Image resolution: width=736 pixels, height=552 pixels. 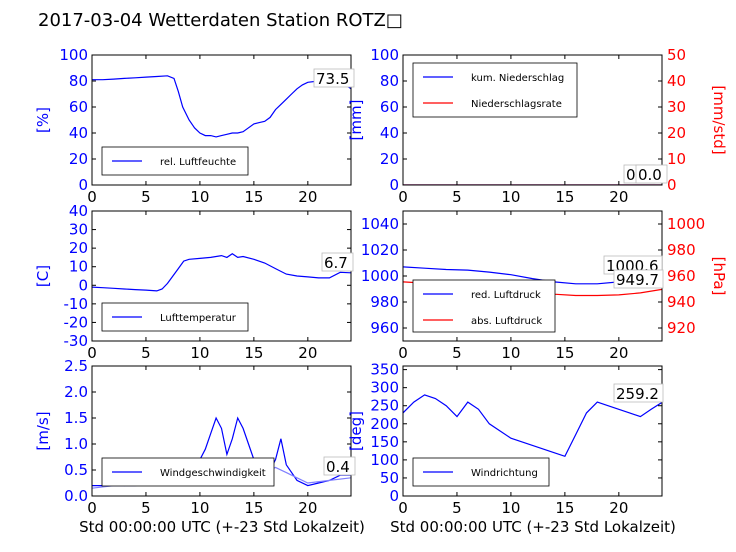 I want to click on y-tick-label: 10, so click(x=78, y=267).